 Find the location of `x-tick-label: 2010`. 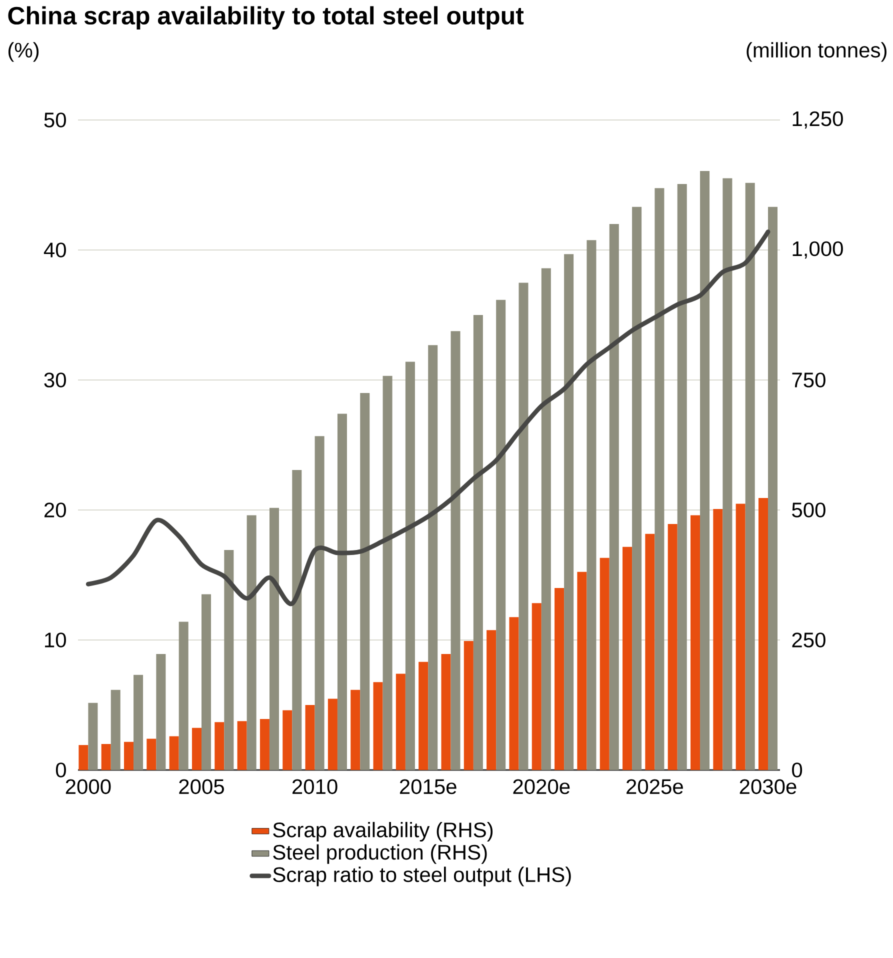

x-tick-label: 2010 is located at coordinates (315, 786).